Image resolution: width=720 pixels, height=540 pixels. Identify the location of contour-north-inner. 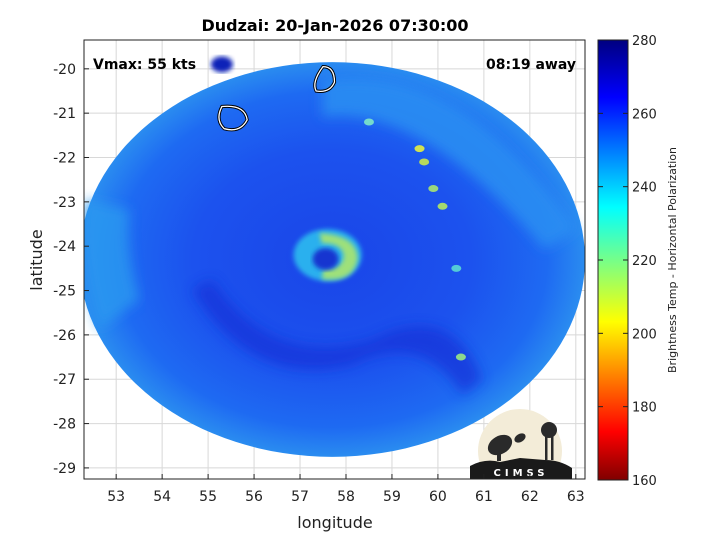
(325, 78).